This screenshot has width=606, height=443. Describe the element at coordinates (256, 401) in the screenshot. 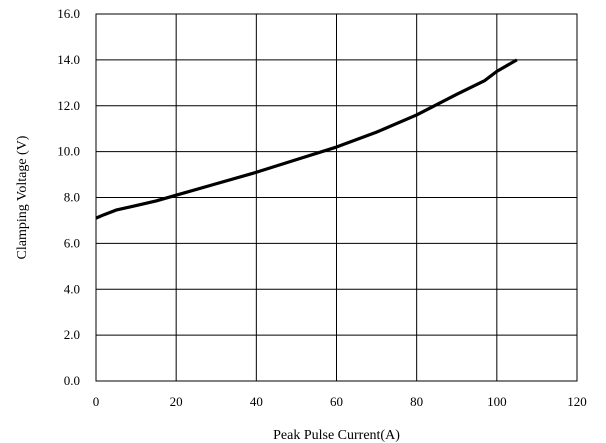

I see `x-tick-label: 40` at that location.